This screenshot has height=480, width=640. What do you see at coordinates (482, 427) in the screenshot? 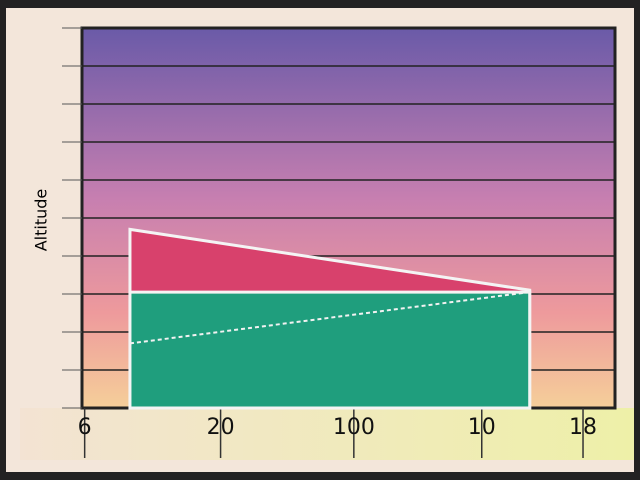
I see `x-tick-label: 10` at bounding box center [482, 427].